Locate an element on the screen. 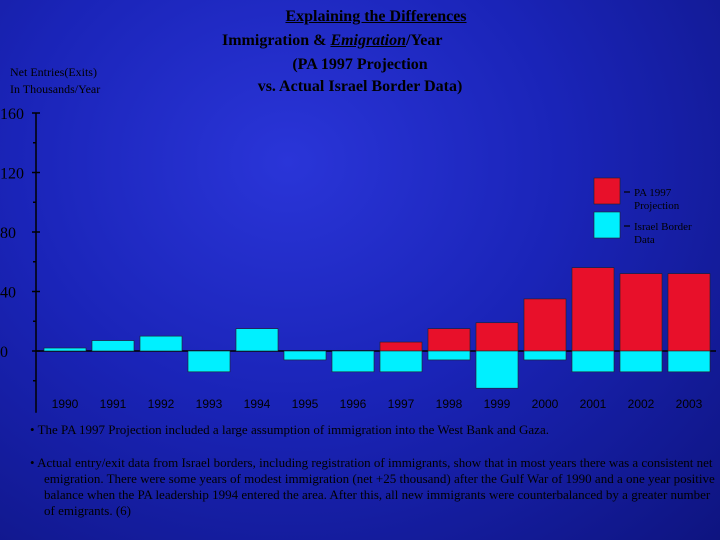  bar-border-data-1994 is located at coordinates (257, 340).